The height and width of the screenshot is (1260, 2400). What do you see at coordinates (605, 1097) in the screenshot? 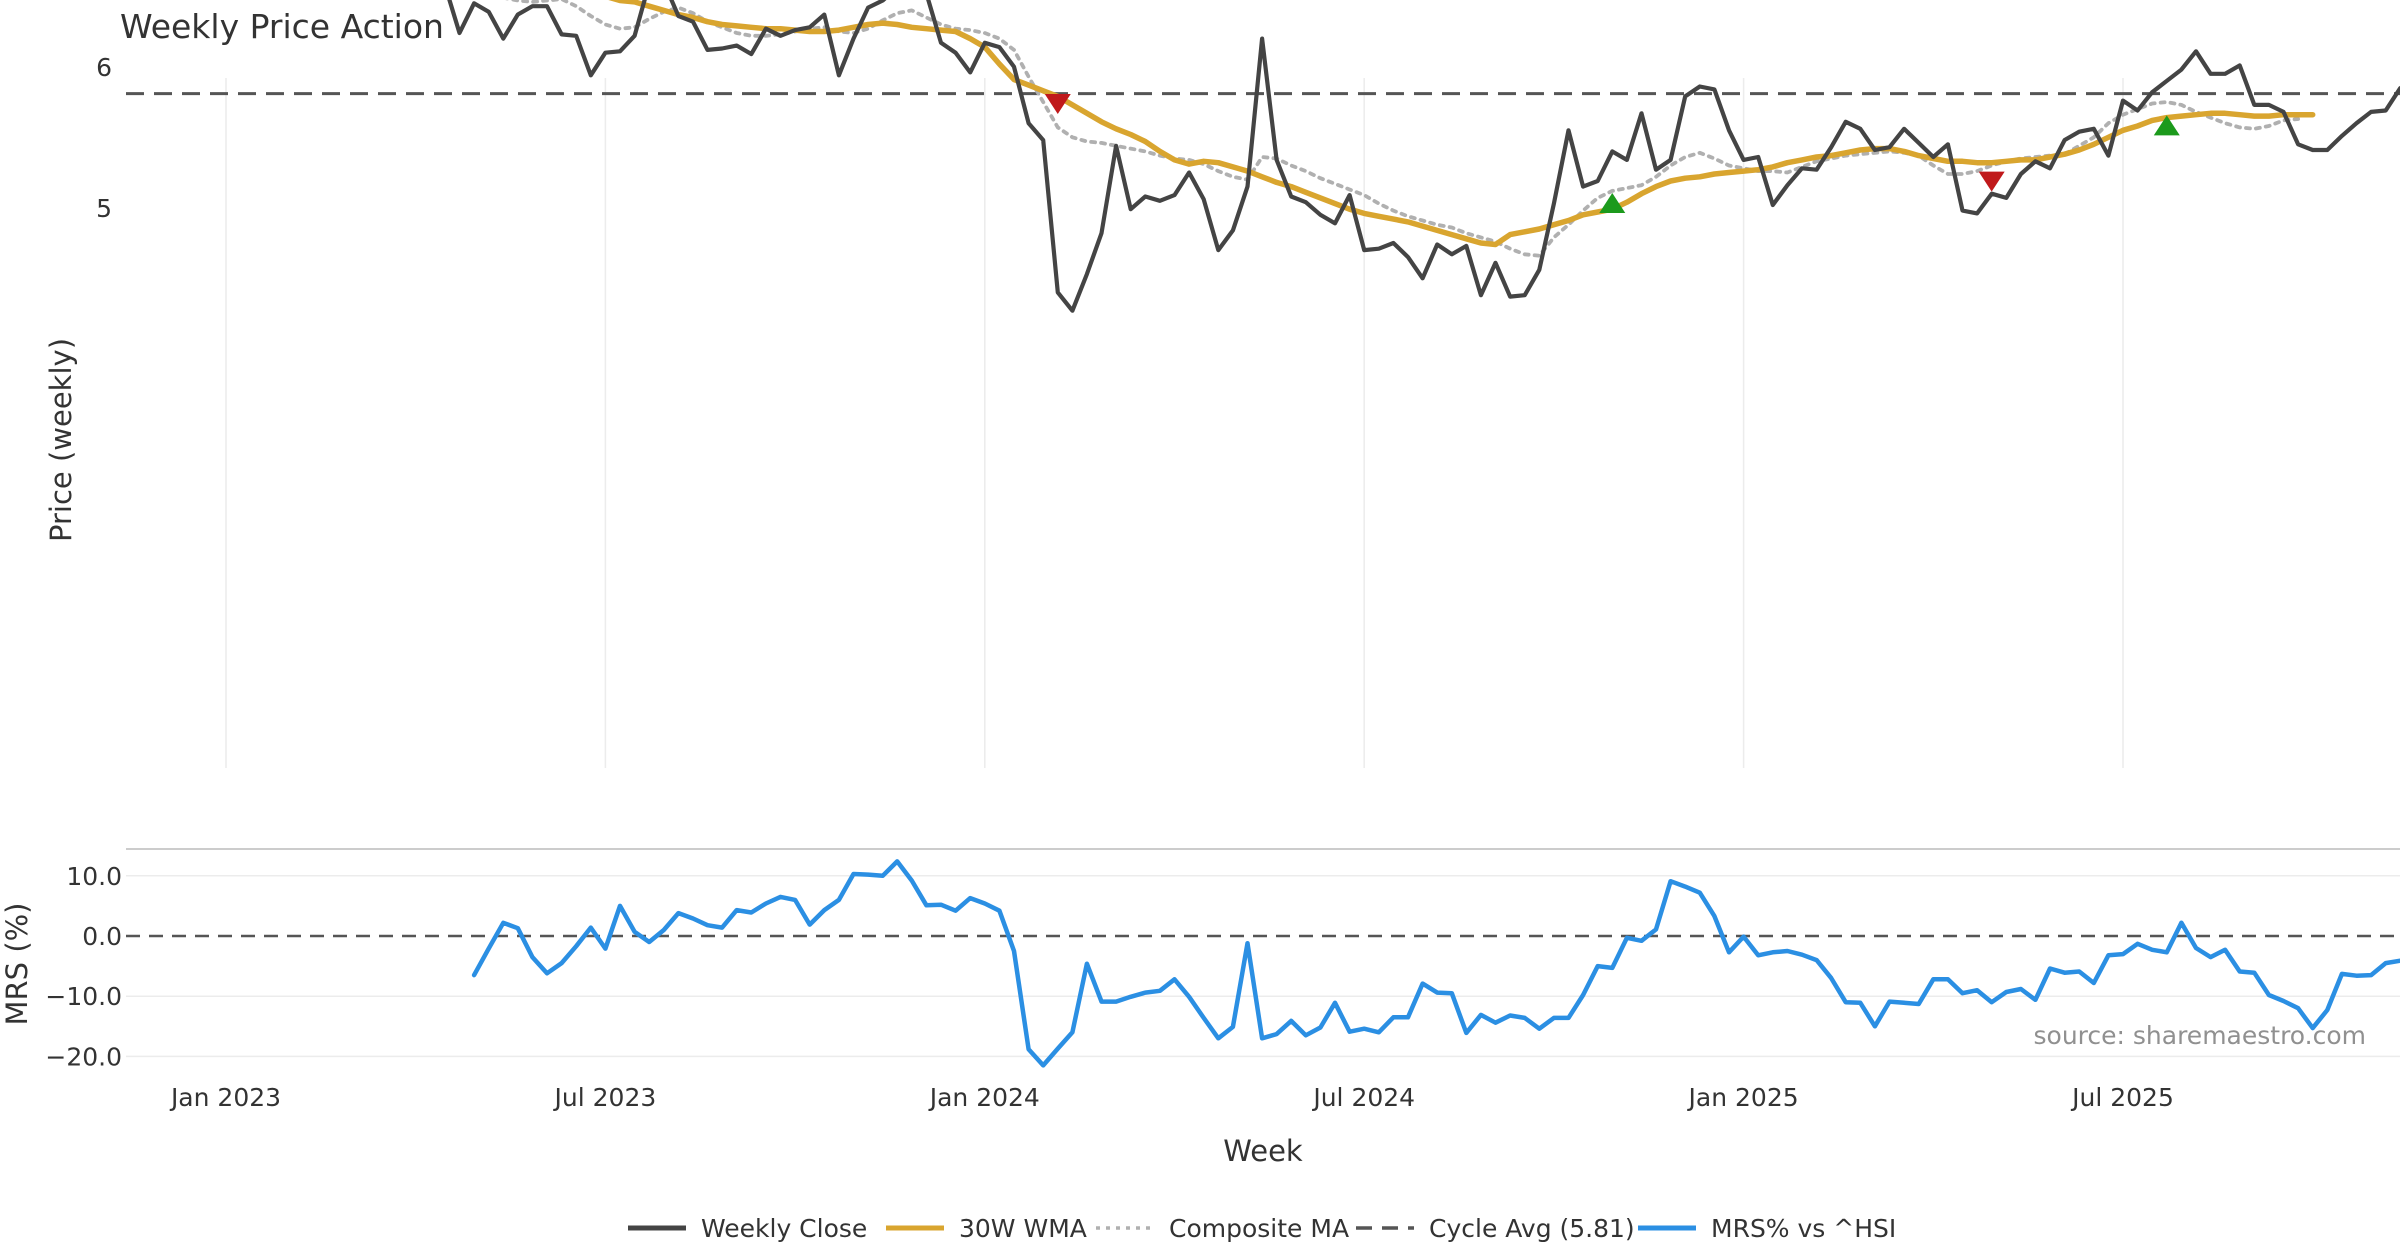
I see `x-tick-label: Jul 2023` at bounding box center [605, 1097].